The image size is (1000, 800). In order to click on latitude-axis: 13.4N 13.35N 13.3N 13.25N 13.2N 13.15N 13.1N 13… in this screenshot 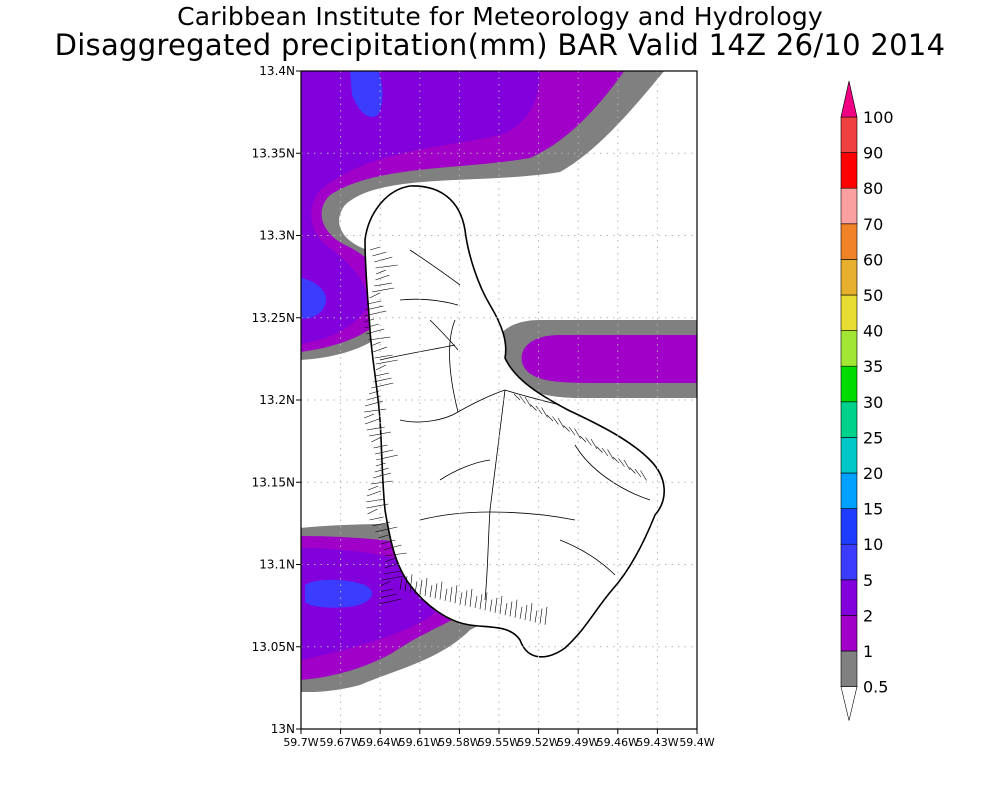, I will do `click(276, 400)`.